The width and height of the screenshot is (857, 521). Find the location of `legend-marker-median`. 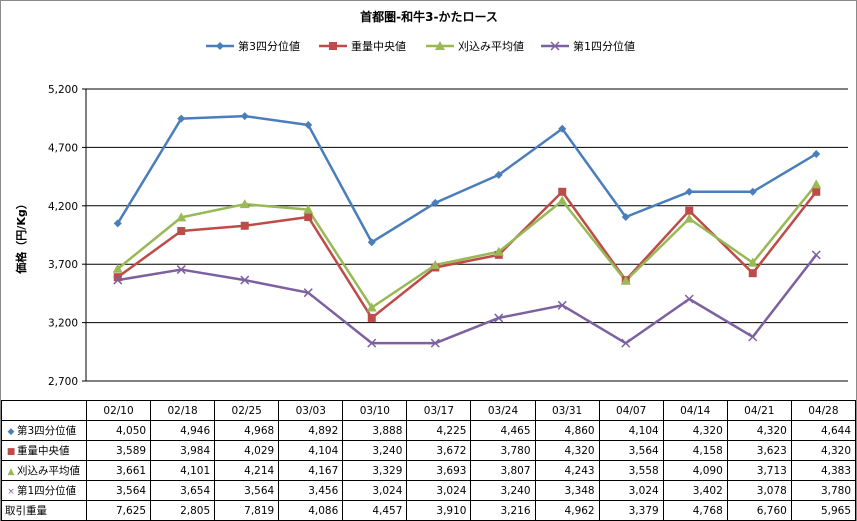

legend-marker-median is located at coordinates (333, 46).